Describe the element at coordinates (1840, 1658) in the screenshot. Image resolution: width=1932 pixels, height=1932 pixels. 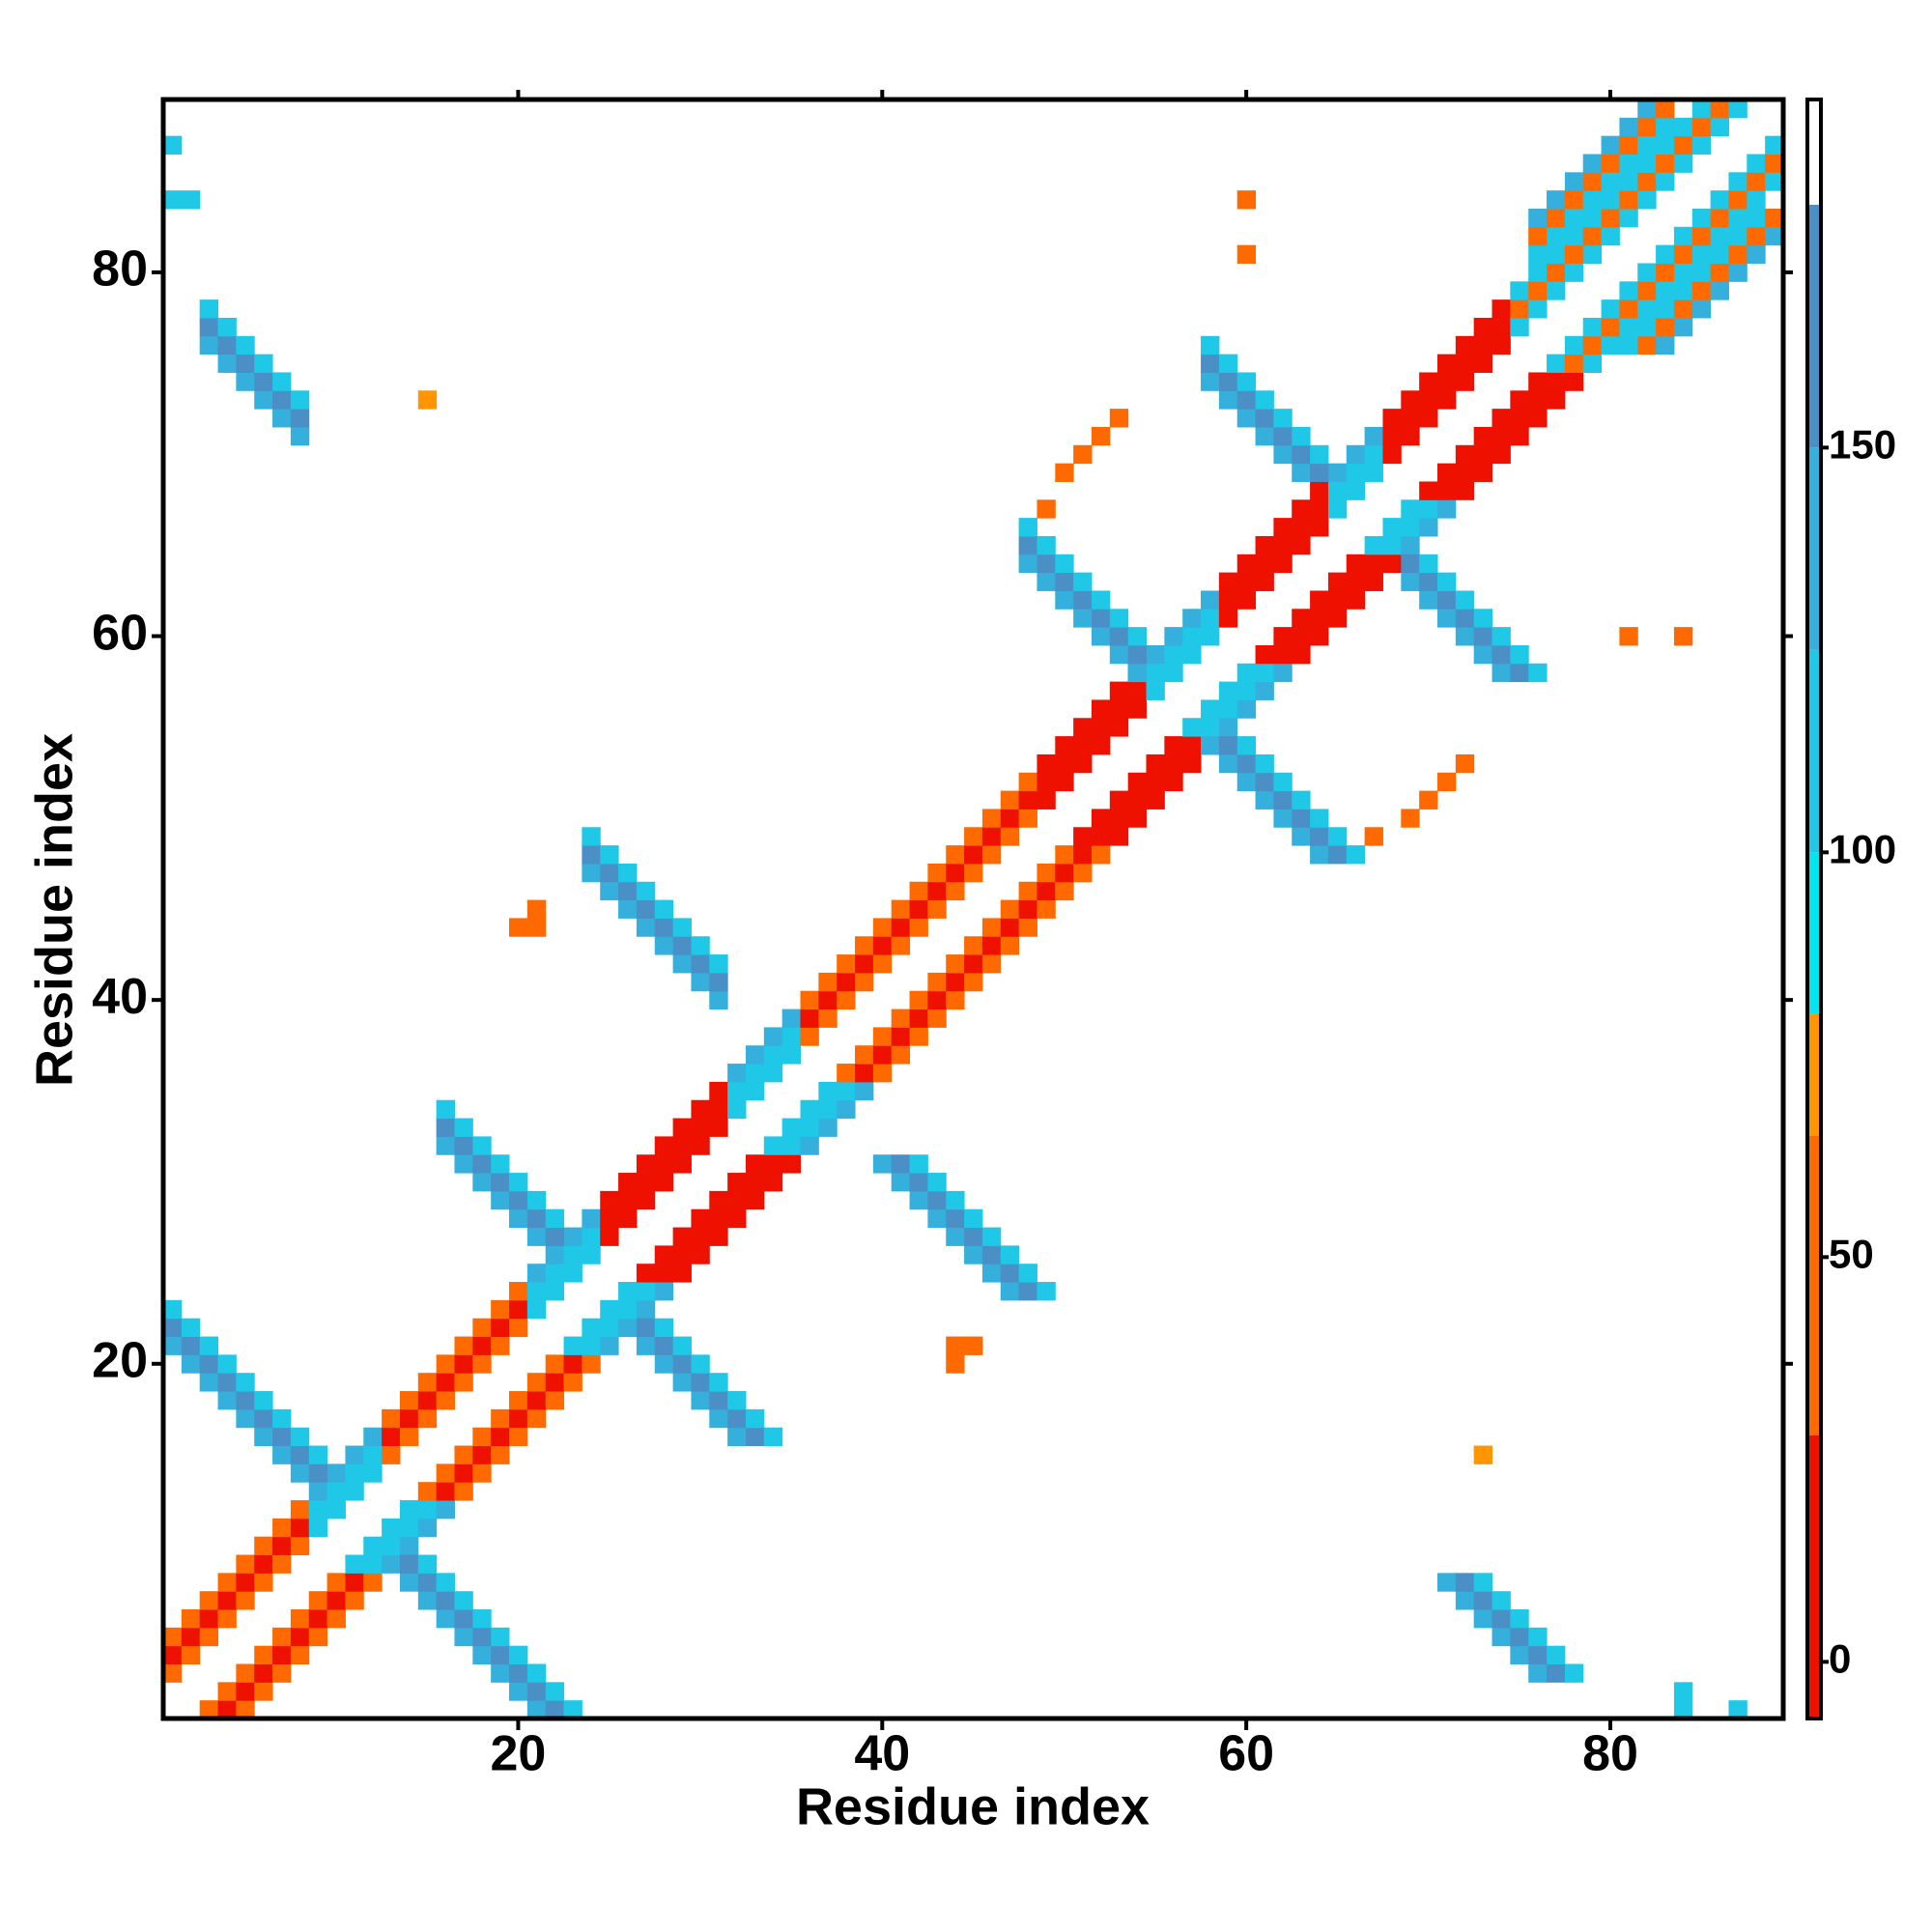
I see `colorbar-tick-label: 0` at that location.